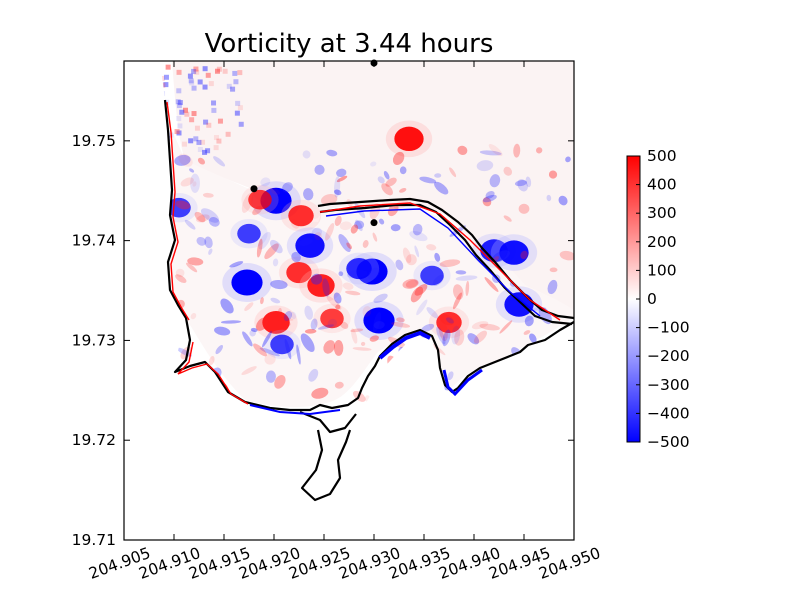 This screenshot has height=600, width=800. Describe the element at coordinates (94, 440) in the screenshot. I see `y-tick-label: 19.72` at that location.